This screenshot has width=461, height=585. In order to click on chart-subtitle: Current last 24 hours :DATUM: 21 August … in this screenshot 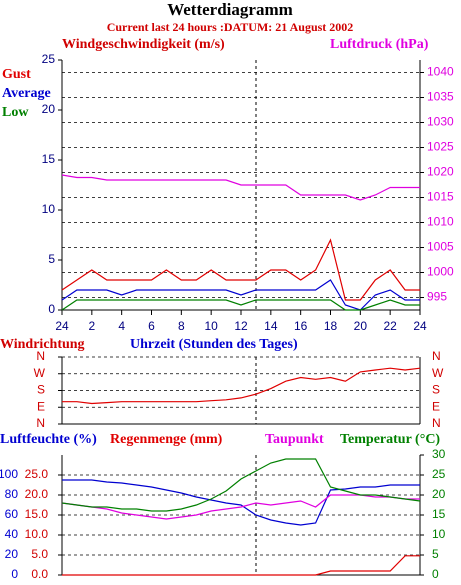, I will do `click(230, 27)`.